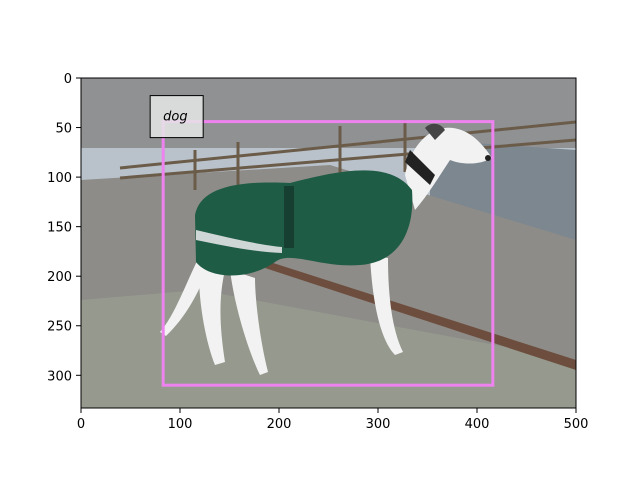 The width and height of the screenshot is (640, 480). What do you see at coordinates (239, 241) in the screenshot?
I see `coat-reflective-strip` at bounding box center [239, 241].